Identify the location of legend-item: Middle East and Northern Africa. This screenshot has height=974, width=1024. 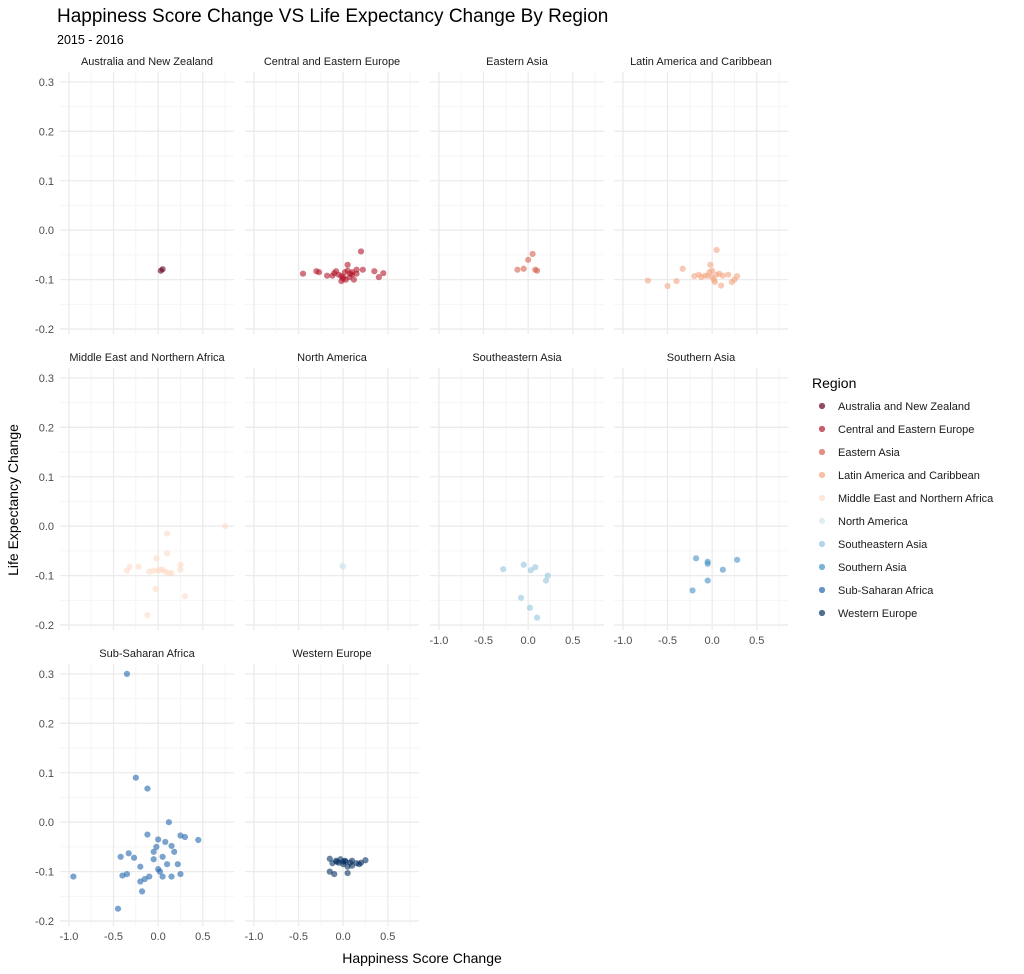
(906, 499).